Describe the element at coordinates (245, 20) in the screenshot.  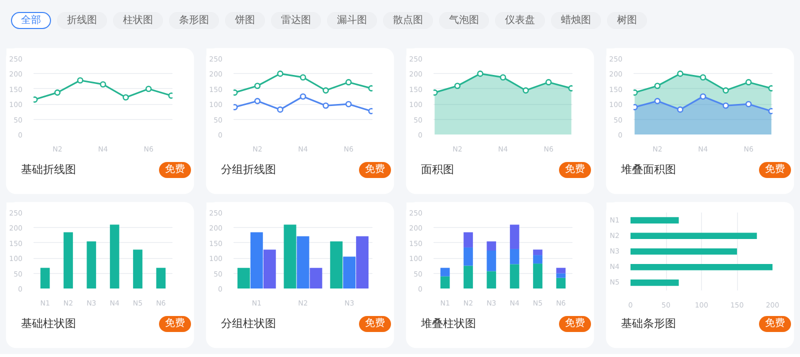
I see `text: 饼图` at that location.